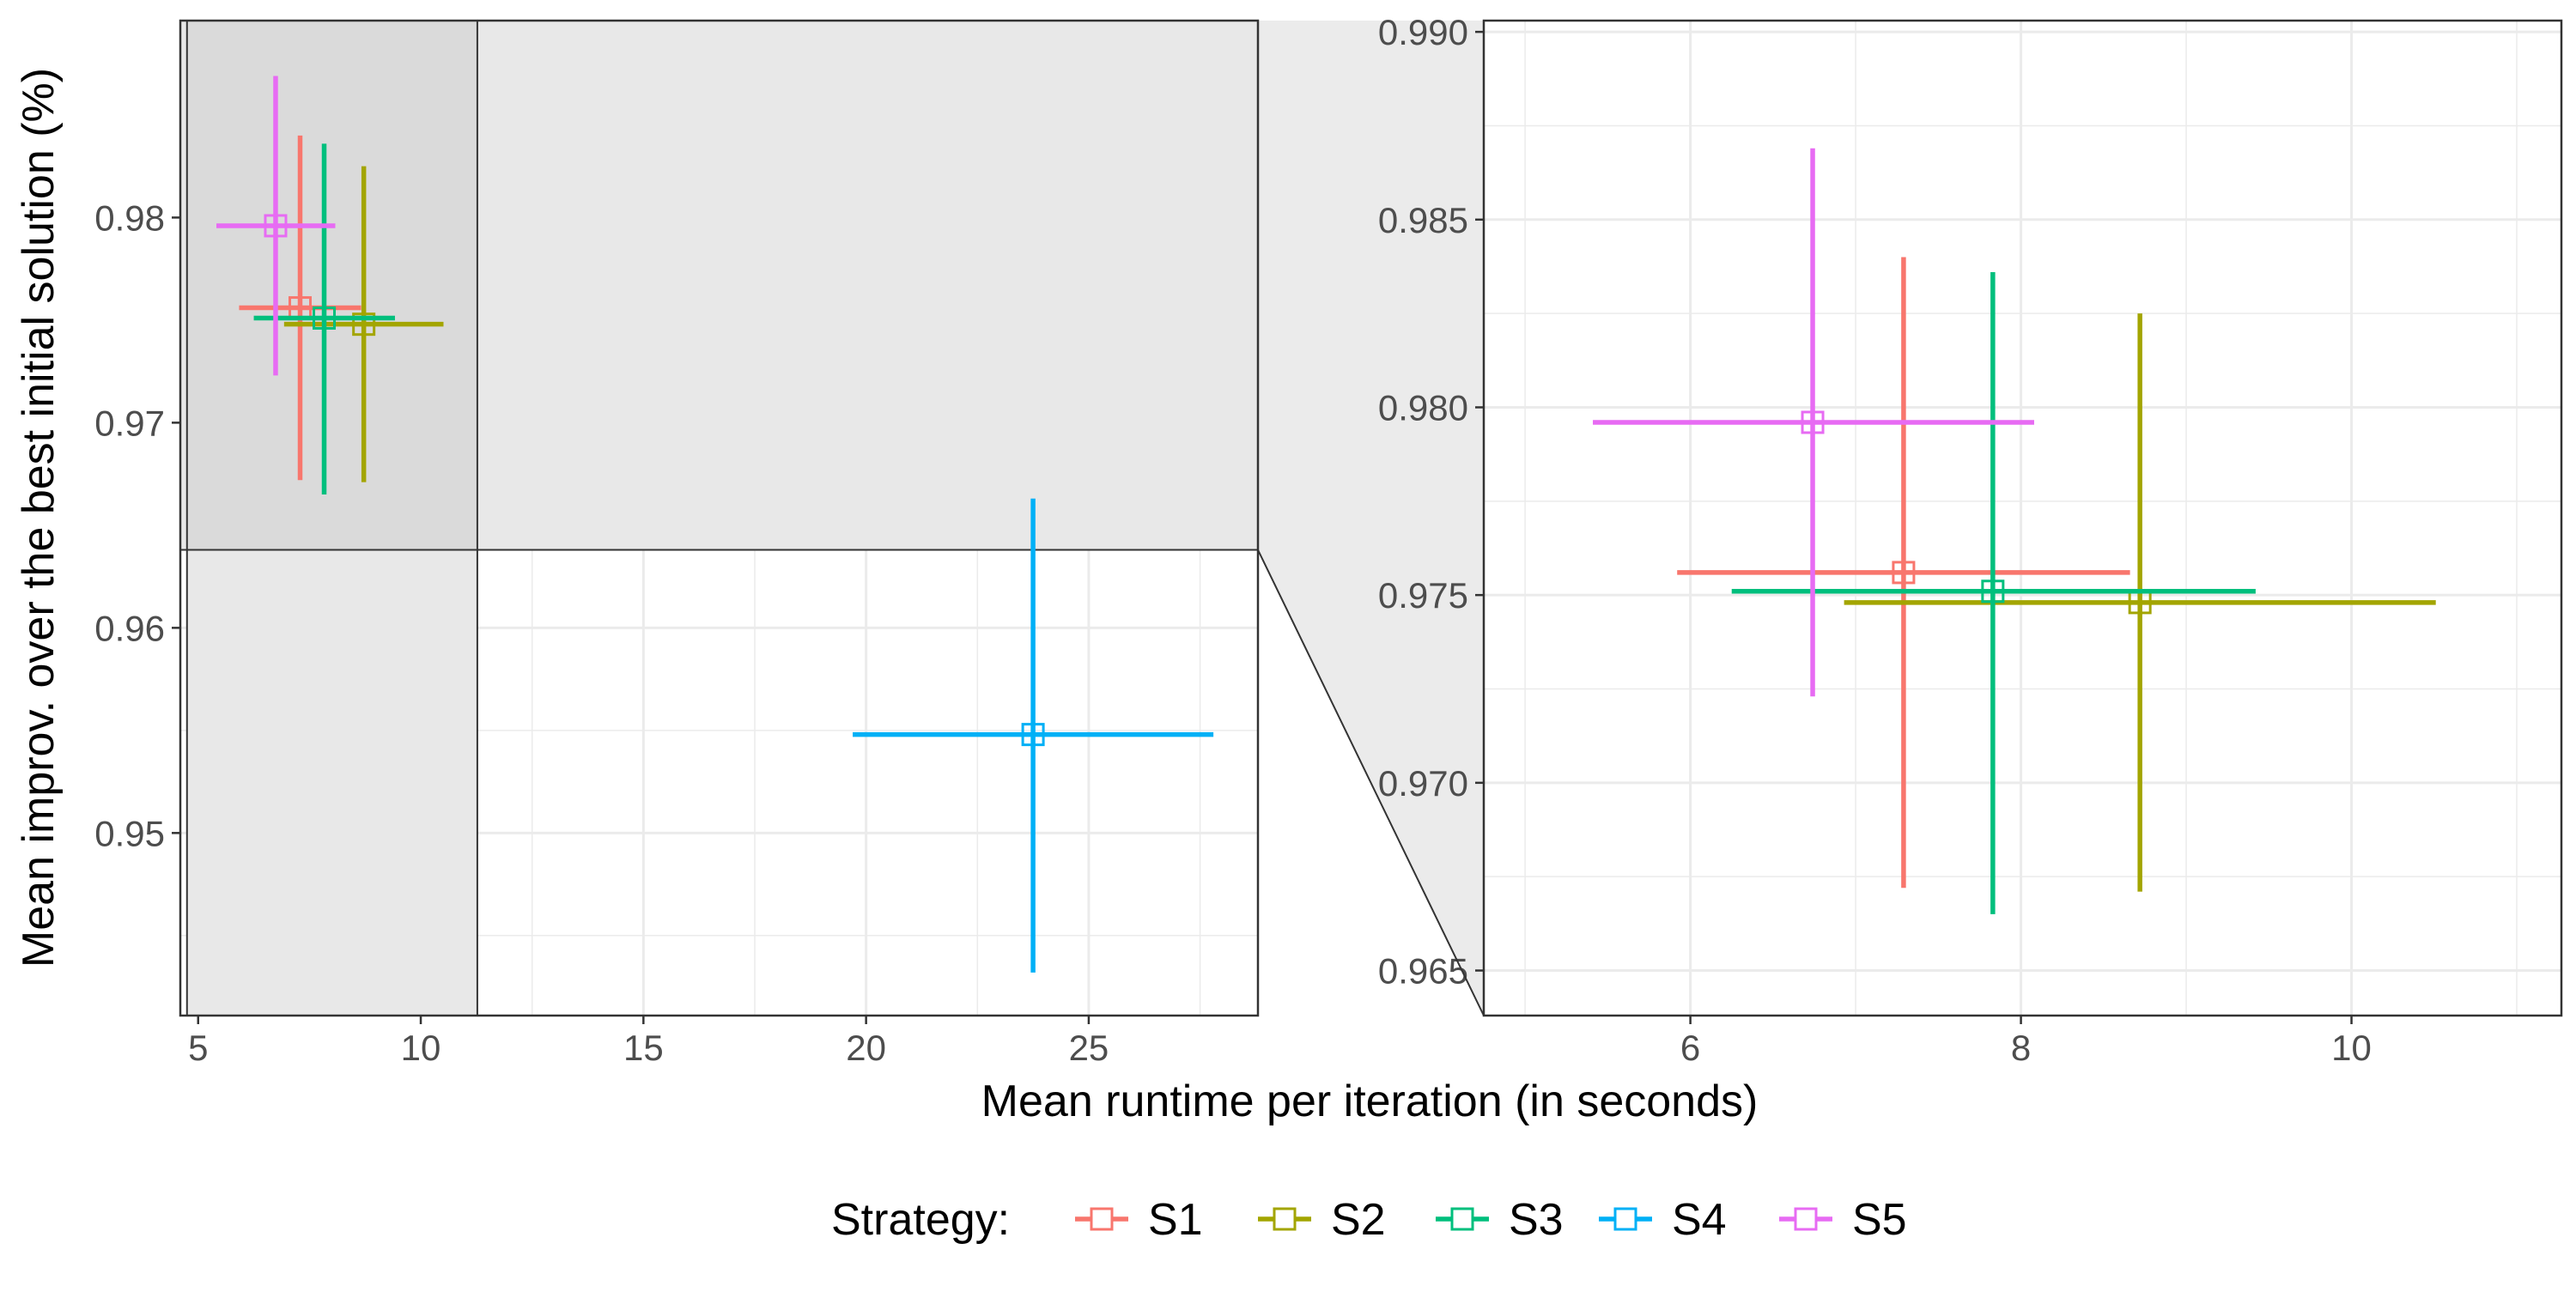 The image size is (2576, 1292). Describe the element at coordinates (129, 833) in the screenshot. I see `y-tick-label: 0.95` at that location.